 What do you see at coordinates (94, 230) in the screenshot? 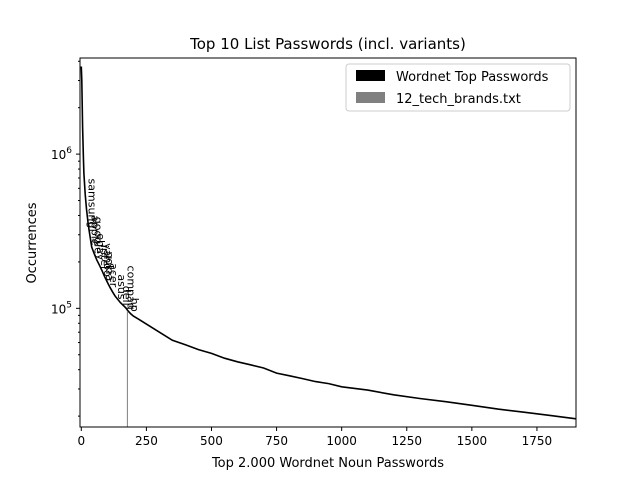
I see `annotation-label: apple` at bounding box center [94, 230].